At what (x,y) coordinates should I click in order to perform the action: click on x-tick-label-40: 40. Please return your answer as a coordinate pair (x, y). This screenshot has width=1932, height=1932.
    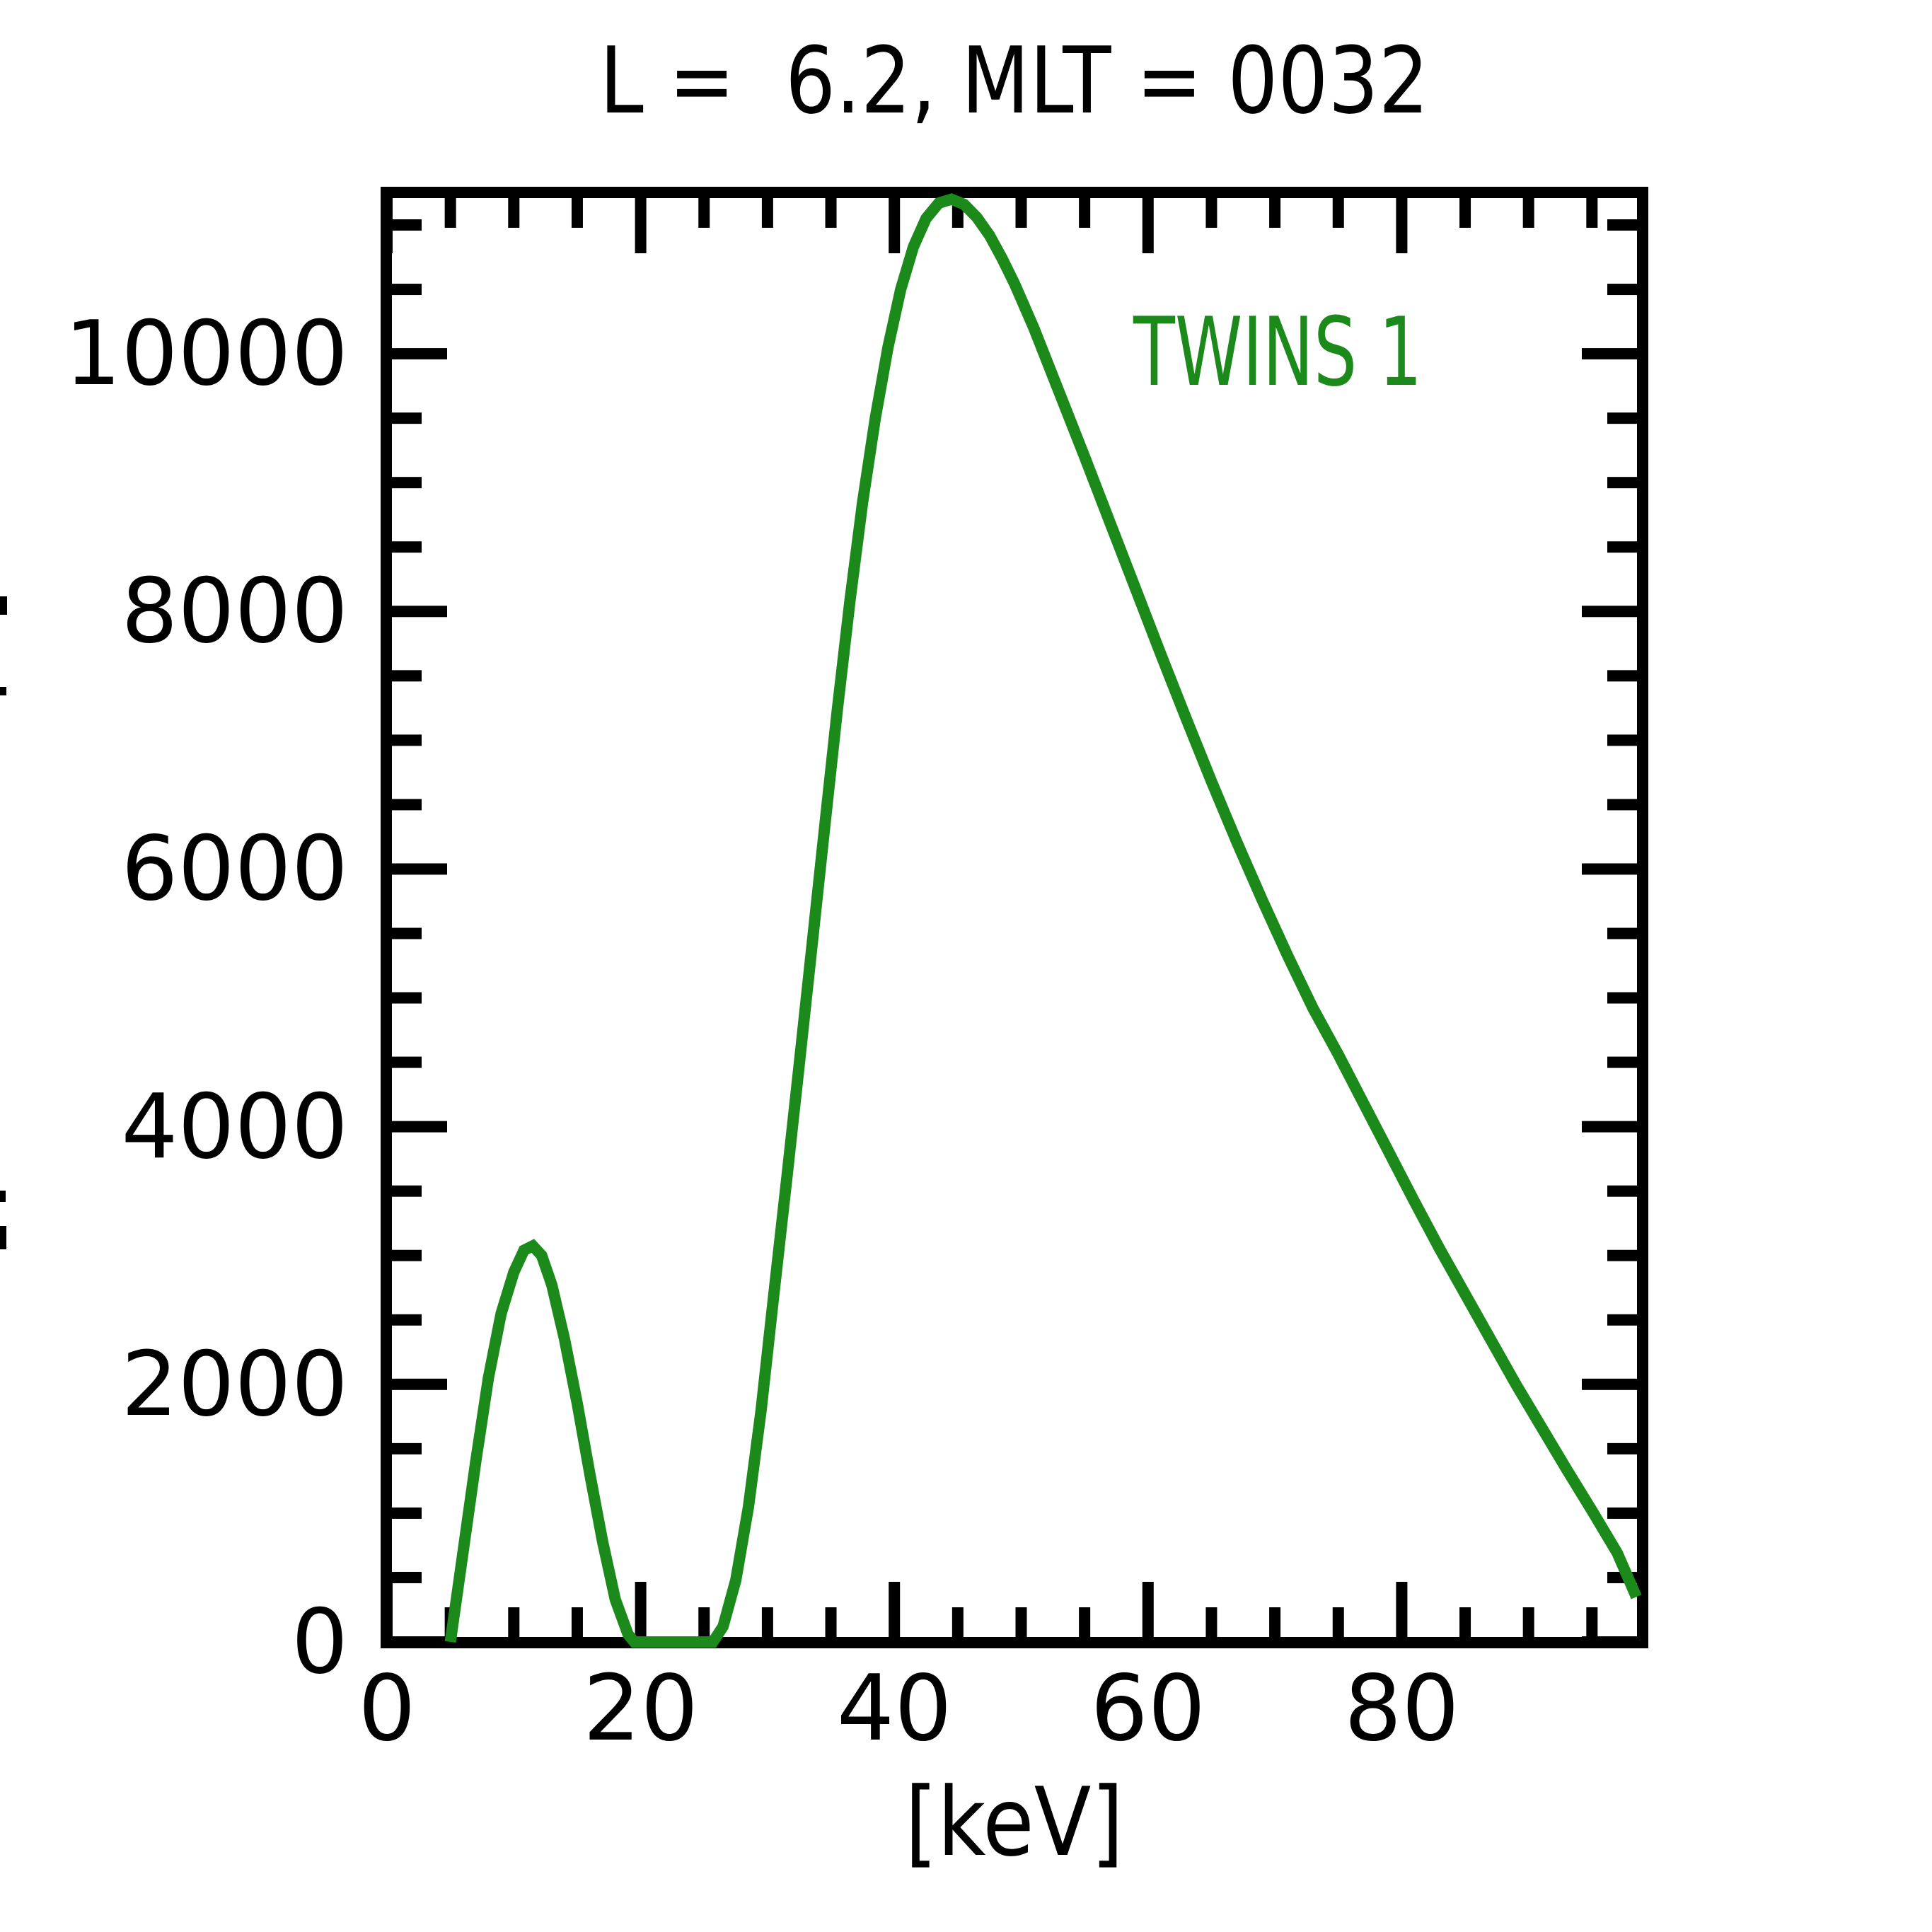
    Looking at the image, I should click on (894, 1709).